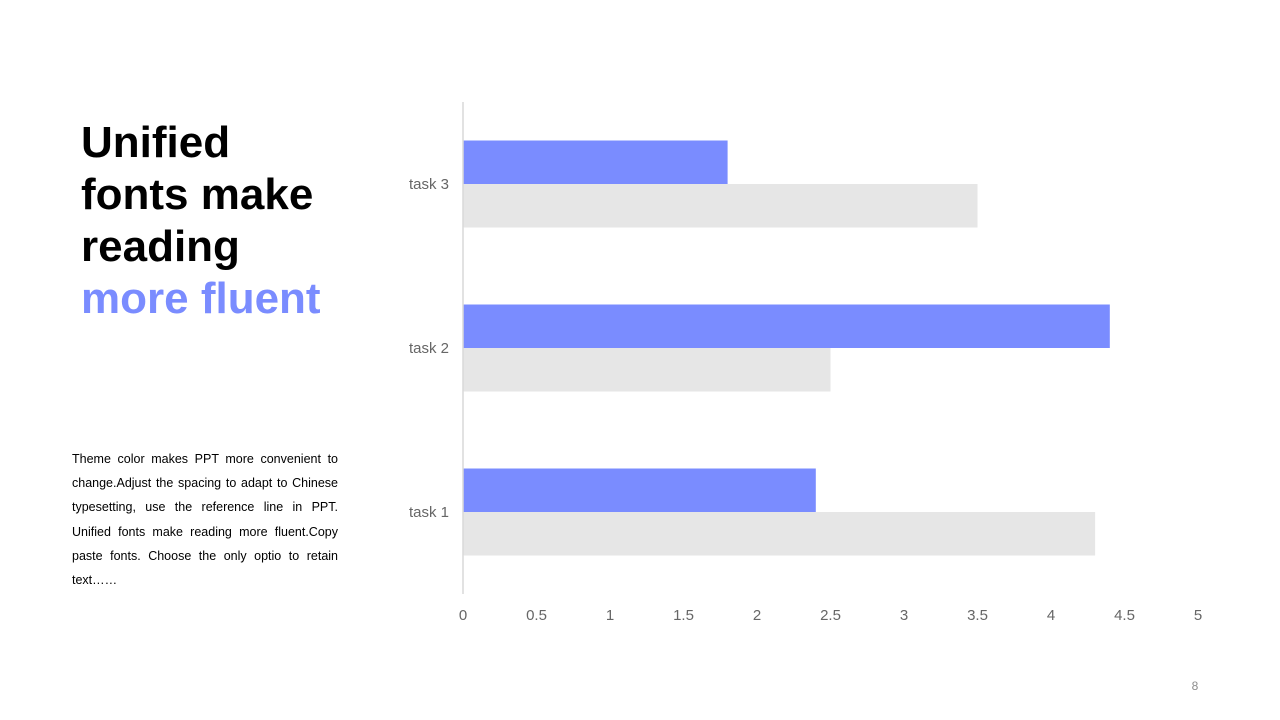 Image resolution: width=1280 pixels, height=720 pixels. What do you see at coordinates (429, 184) in the screenshot?
I see `category-label-task-3: task 3` at bounding box center [429, 184].